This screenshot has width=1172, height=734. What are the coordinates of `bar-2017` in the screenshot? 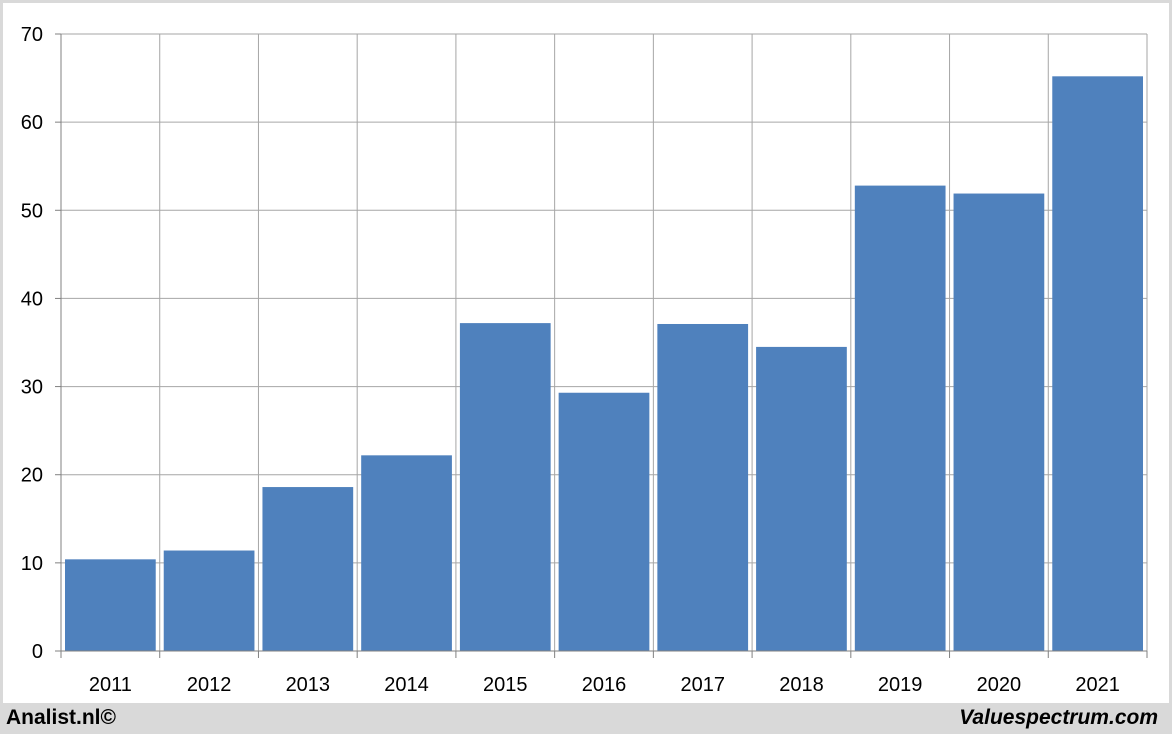 It's located at (703, 487).